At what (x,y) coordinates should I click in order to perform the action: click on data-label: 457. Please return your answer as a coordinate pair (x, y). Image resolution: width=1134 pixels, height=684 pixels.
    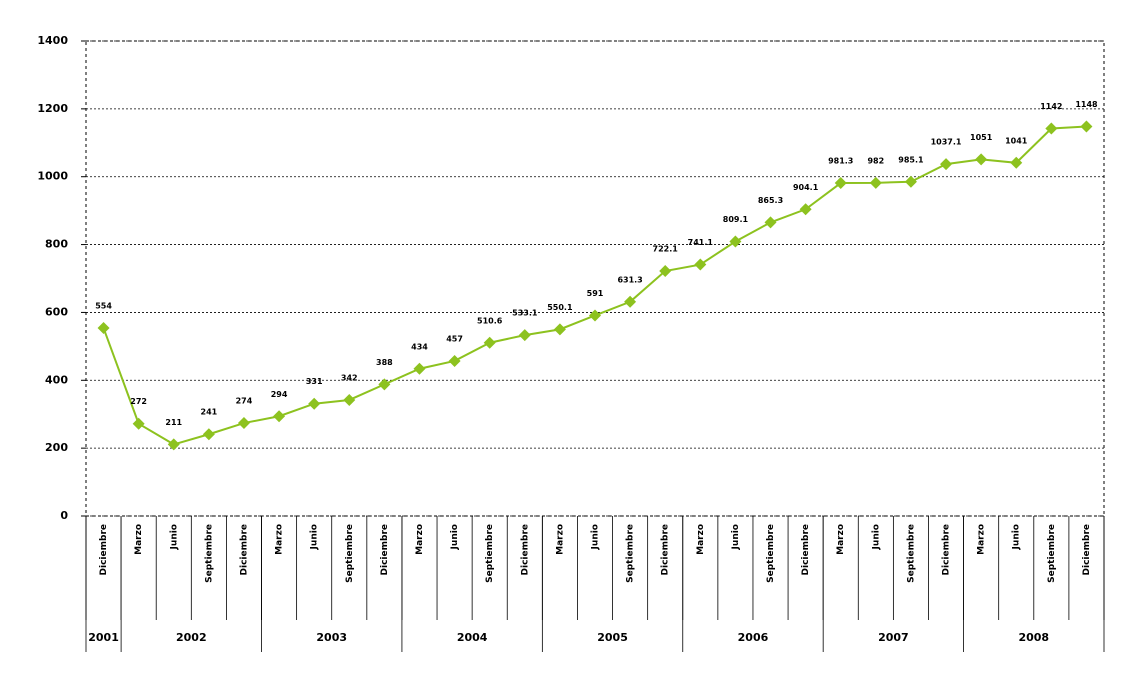
    Looking at the image, I should click on (454, 338).